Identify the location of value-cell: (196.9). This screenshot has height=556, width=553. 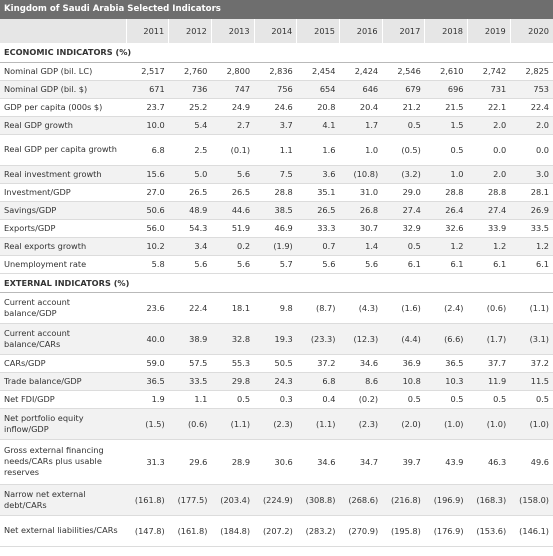
(446, 500).